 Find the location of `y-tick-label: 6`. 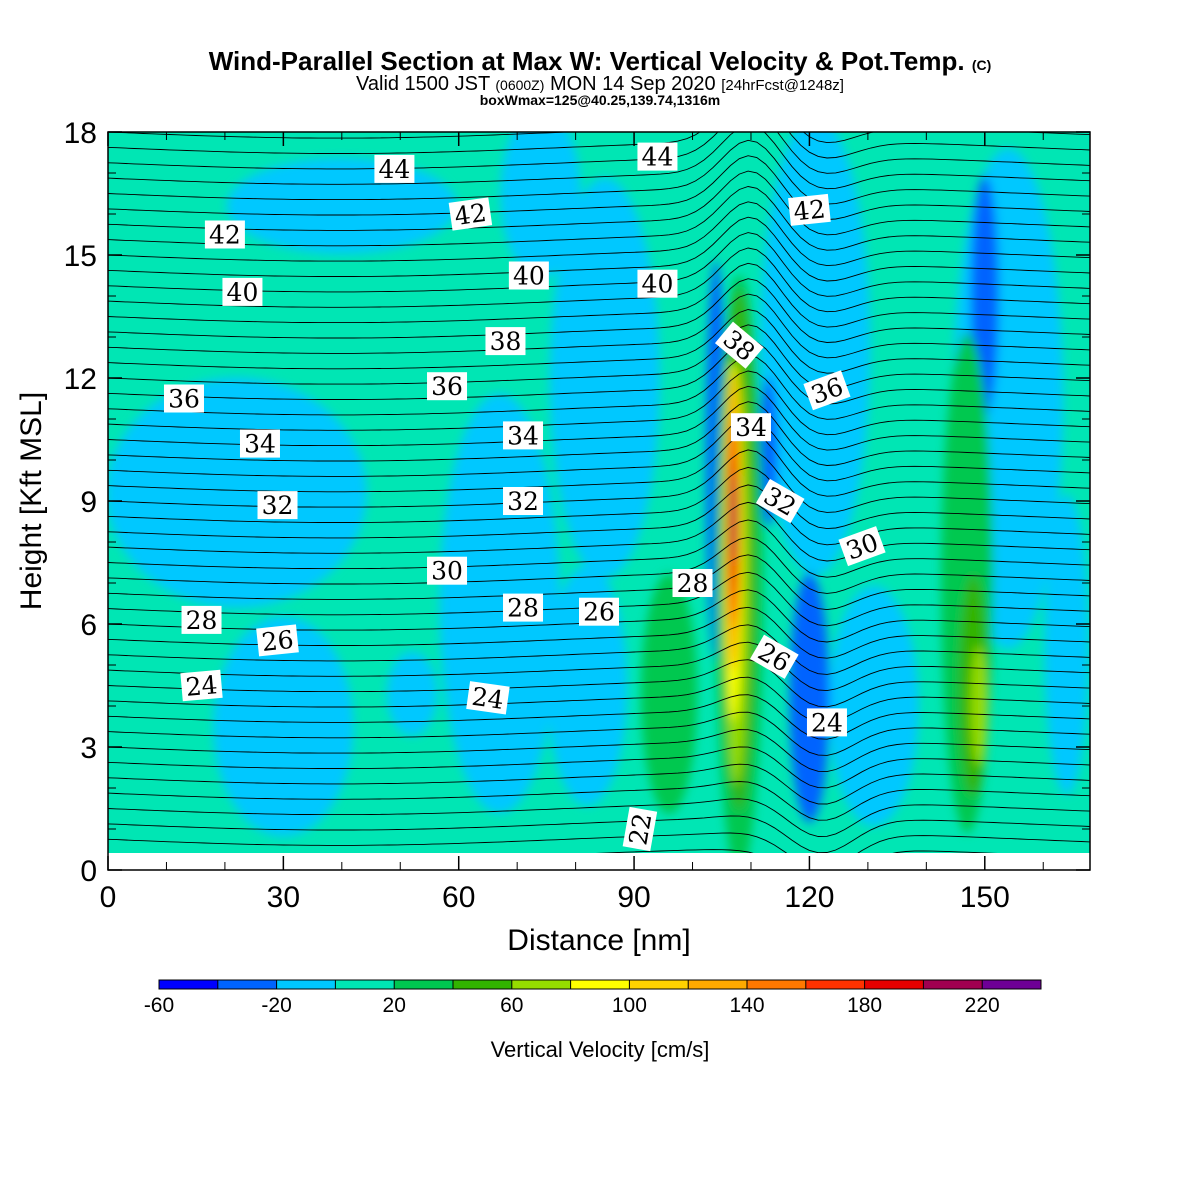

y-tick-label: 6 is located at coordinates (88, 625).